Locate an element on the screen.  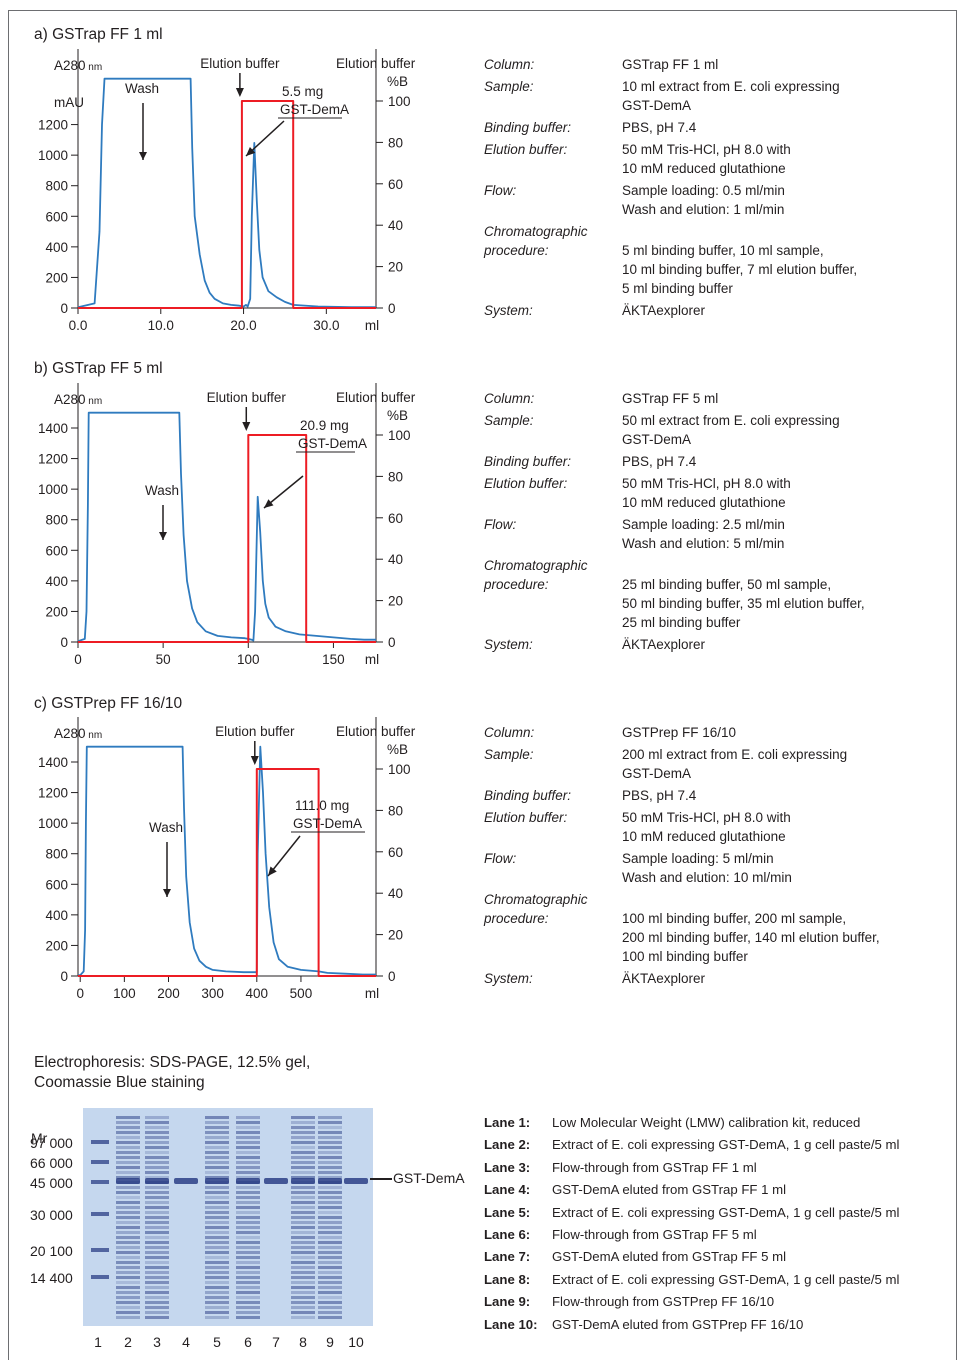
lane-key: Lane 8: is located at coordinates (507, 1279).